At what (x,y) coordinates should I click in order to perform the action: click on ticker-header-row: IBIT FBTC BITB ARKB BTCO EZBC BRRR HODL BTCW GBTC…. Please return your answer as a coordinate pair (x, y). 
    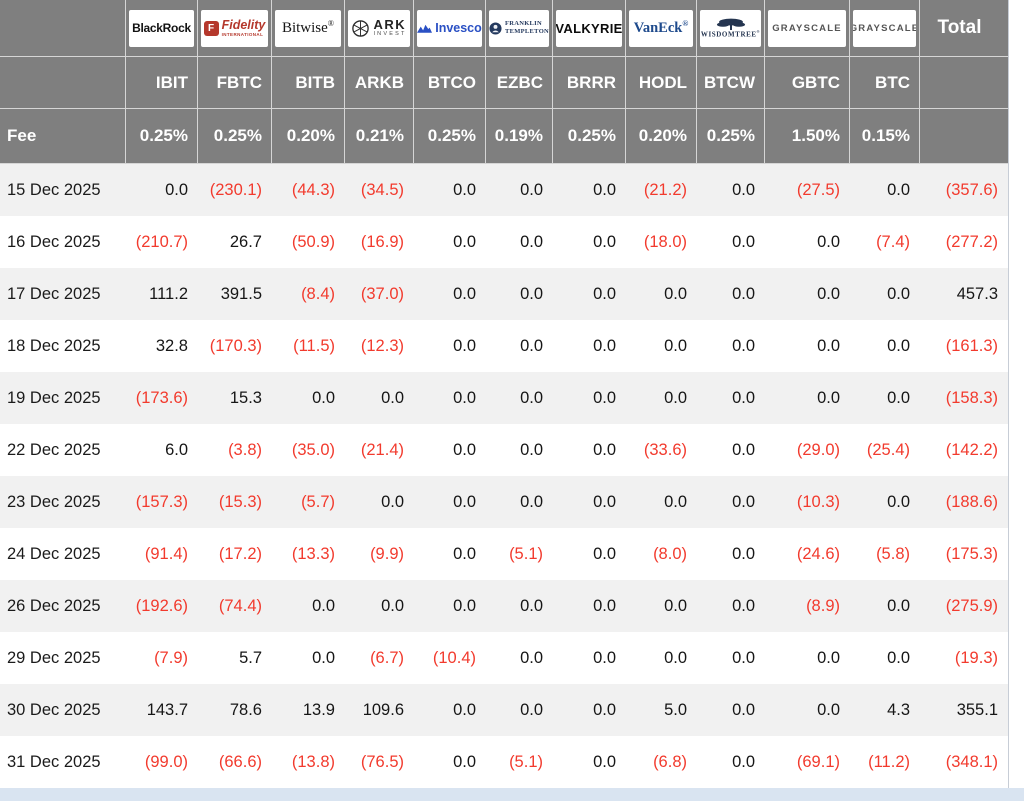
    Looking at the image, I should click on (504, 83).